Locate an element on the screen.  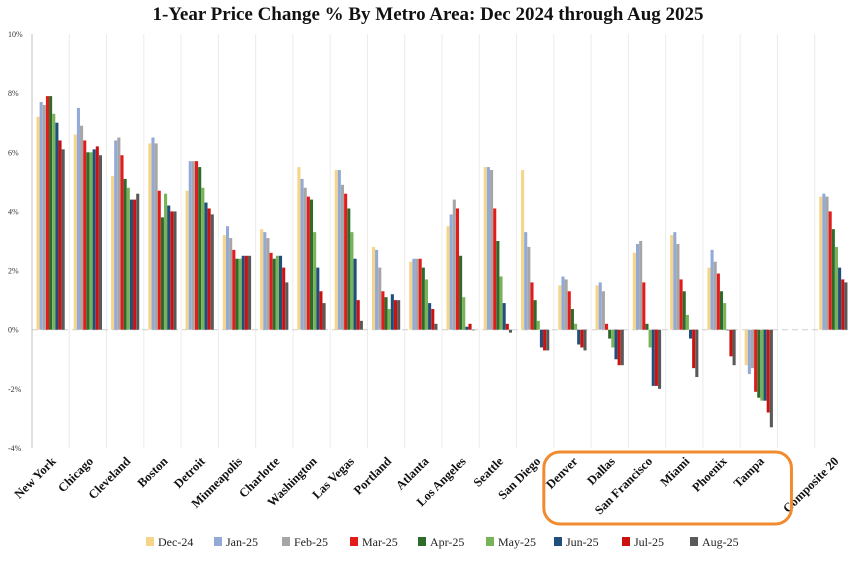
x-tick-label: Boston is located at coordinates (153, 472).